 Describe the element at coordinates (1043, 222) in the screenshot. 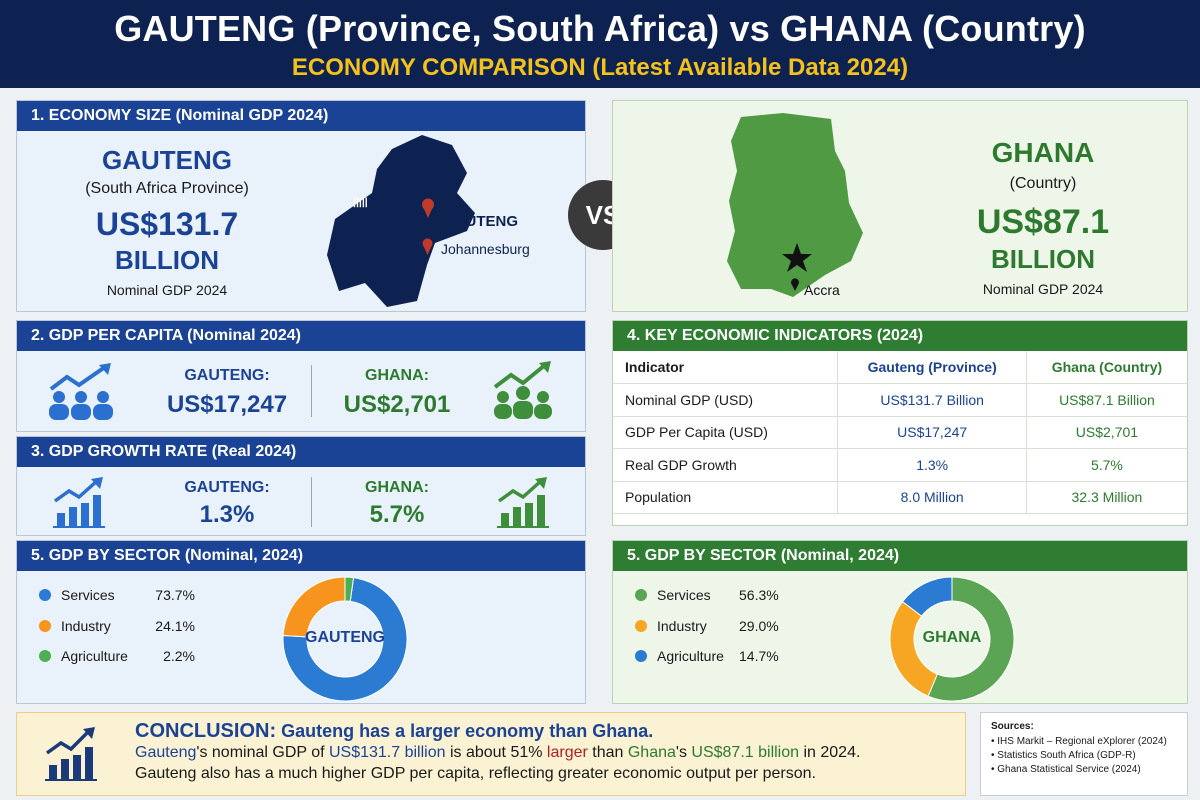

I see `ghana-gdp-value: US$87.1` at that location.